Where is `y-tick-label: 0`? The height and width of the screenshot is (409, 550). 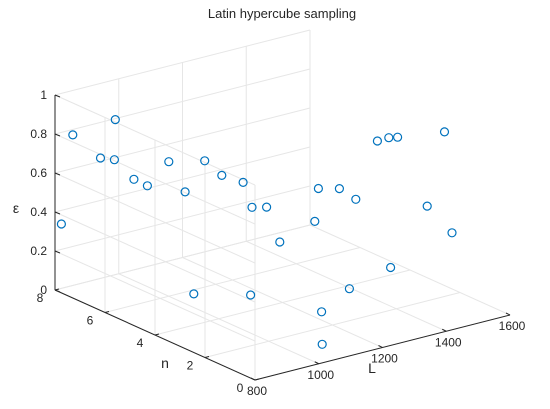 y-tick-label: 0 is located at coordinates (240, 388).